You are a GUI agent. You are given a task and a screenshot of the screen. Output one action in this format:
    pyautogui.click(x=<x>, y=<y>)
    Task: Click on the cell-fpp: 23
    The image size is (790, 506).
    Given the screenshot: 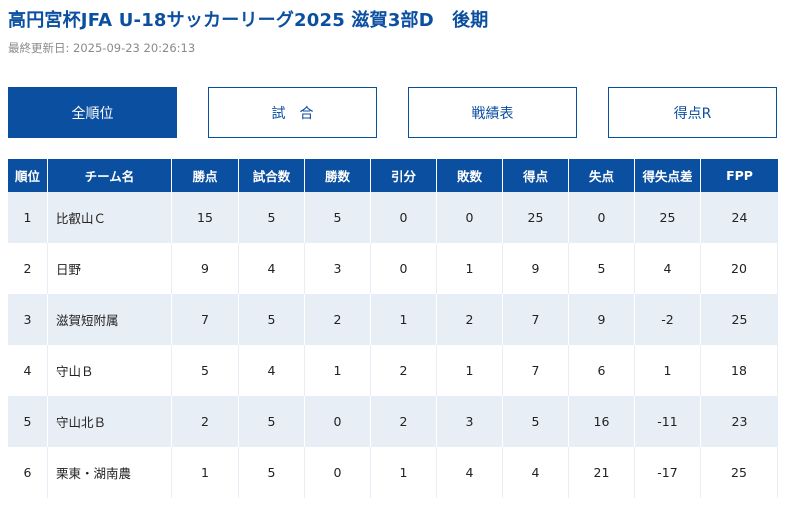 What is the action you would take?
    pyautogui.click(x=739, y=421)
    